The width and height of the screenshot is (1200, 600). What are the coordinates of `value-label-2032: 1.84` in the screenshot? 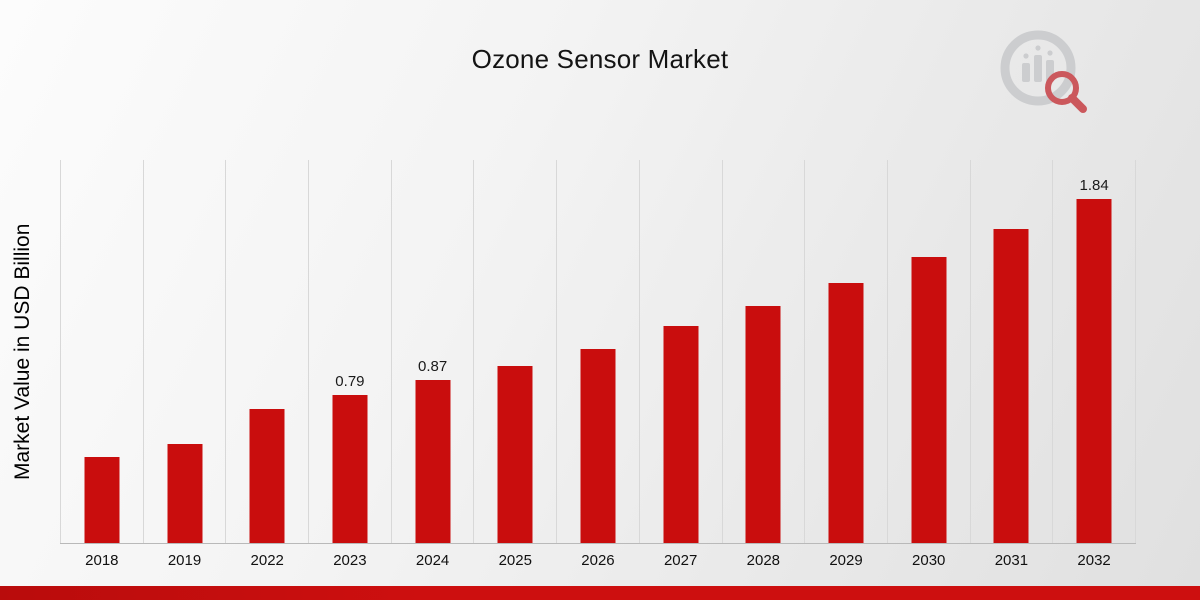 It's located at (1094, 186).